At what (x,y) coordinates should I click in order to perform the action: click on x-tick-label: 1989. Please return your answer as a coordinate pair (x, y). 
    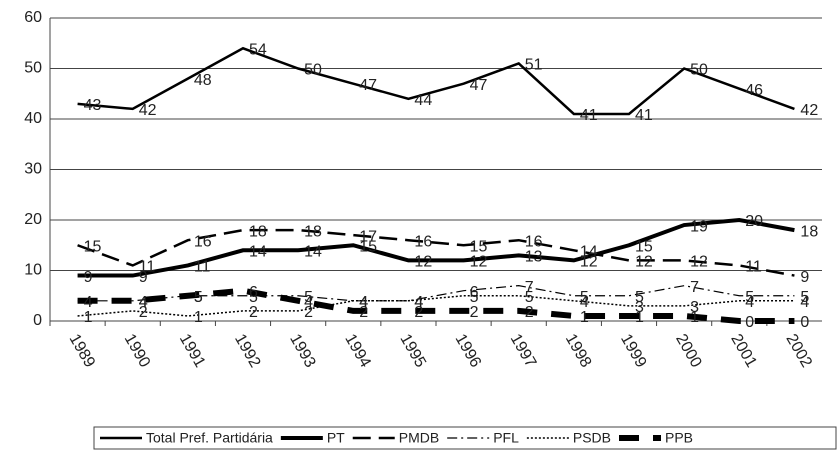
    Looking at the image, I should click on (82, 350).